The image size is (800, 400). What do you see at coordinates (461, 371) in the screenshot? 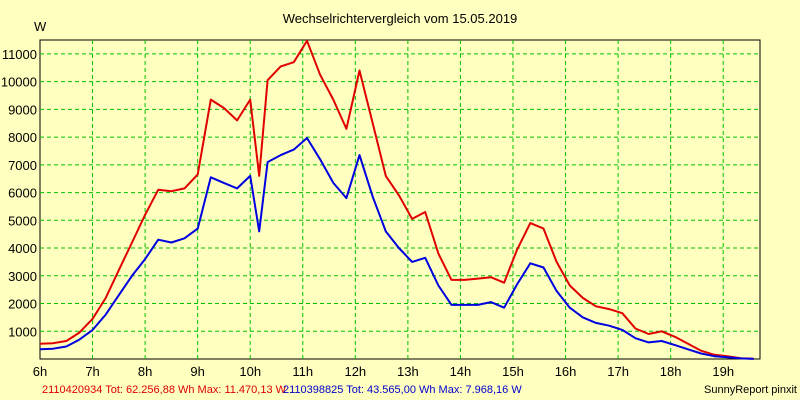
I see `x-tick-label: 14h` at bounding box center [461, 371].